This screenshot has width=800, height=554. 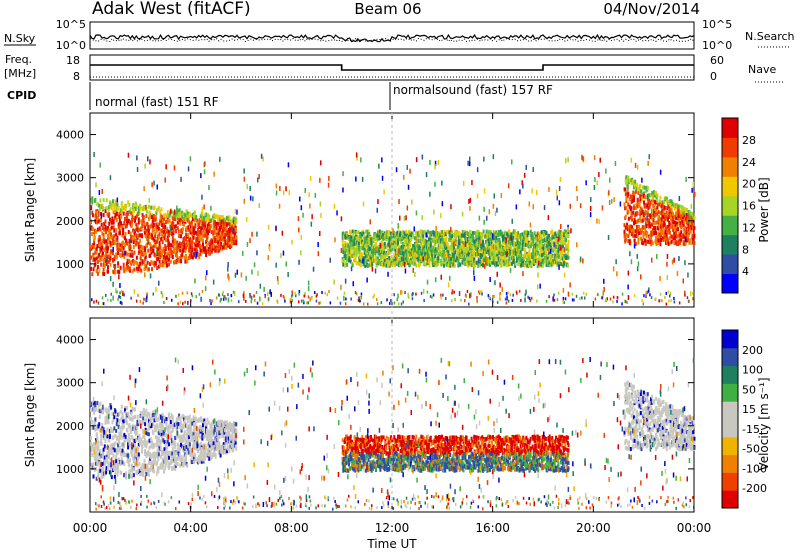 What do you see at coordinates (20, 38) in the screenshot?
I see `nsky-label: N.Sky` at bounding box center [20, 38].